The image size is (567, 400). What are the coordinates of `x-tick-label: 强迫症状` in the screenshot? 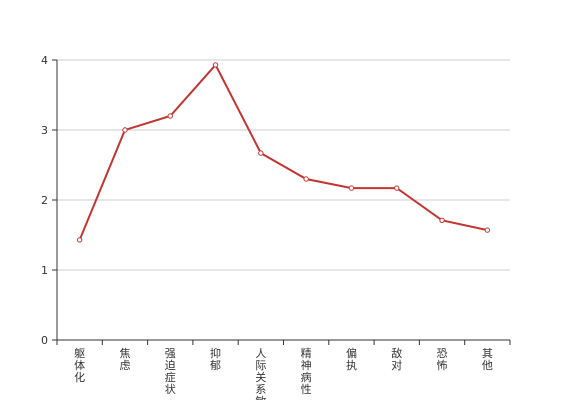 It's located at (170, 371).